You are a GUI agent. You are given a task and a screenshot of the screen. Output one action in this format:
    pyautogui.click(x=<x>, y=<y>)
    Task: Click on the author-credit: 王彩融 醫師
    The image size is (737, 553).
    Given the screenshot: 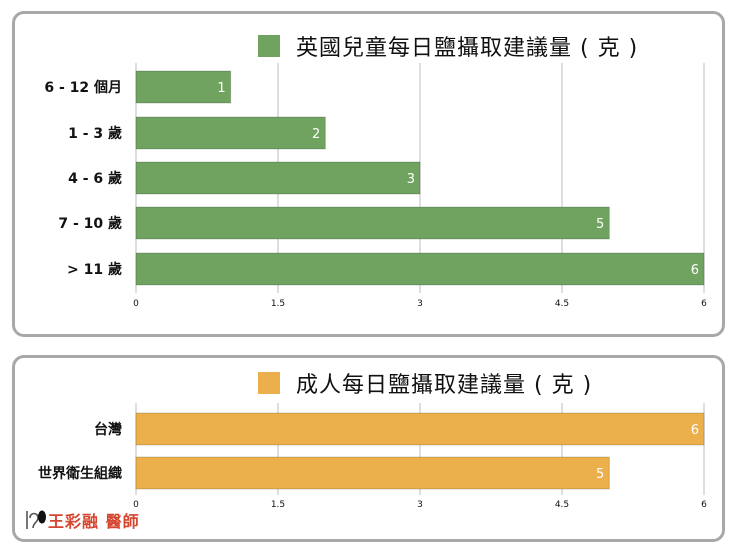 What is the action you would take?
    pyautogui.click(x=82, y=520)
    